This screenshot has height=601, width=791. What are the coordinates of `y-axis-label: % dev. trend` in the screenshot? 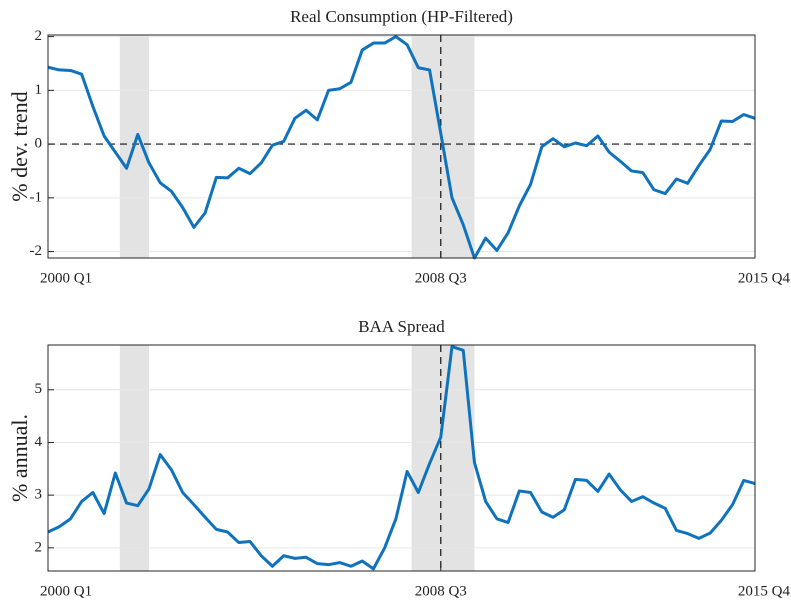 It's located at (19, 146).